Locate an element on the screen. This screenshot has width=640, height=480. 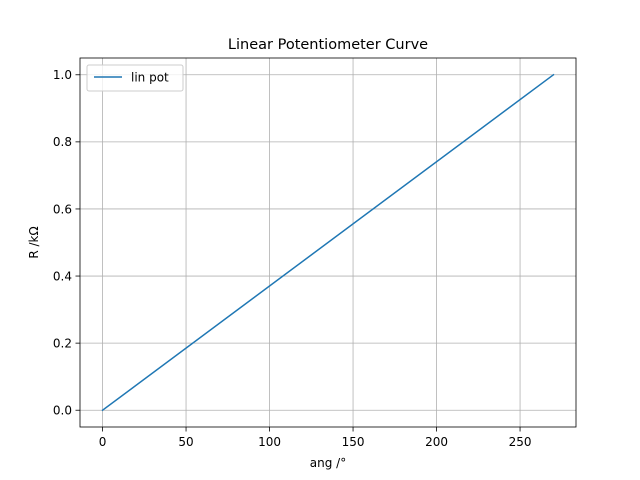
chart-title: Linear Potentiometer Curve is located at coordinates (328, 45).